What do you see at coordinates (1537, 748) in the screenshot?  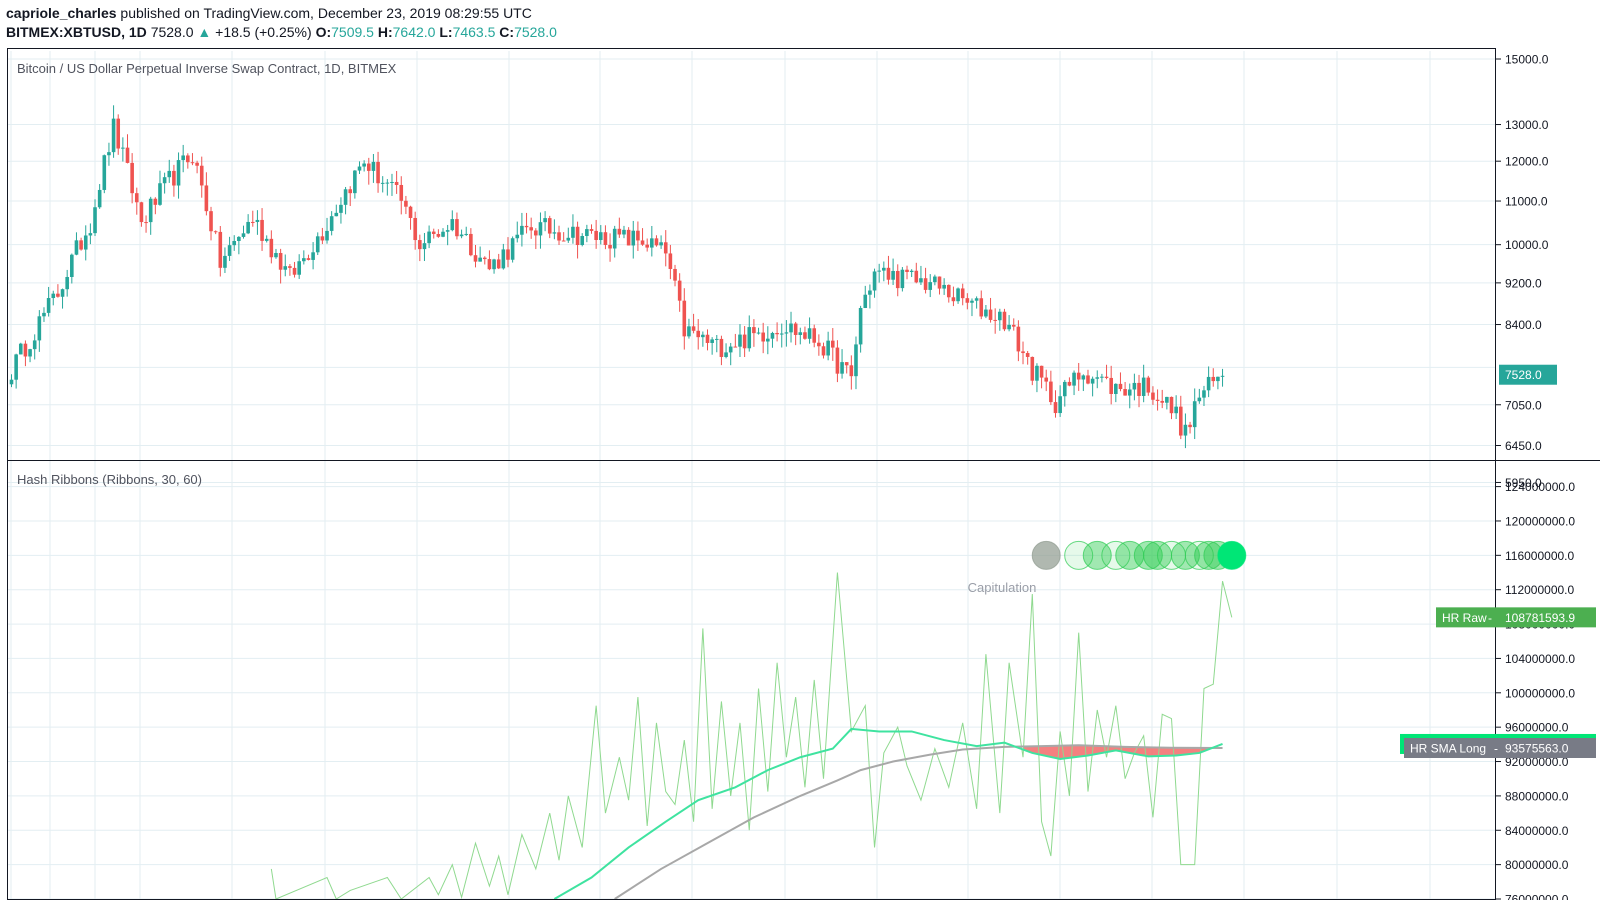 I see `series-tag-value: 93575563.0` at bounding box center [1537, 748].